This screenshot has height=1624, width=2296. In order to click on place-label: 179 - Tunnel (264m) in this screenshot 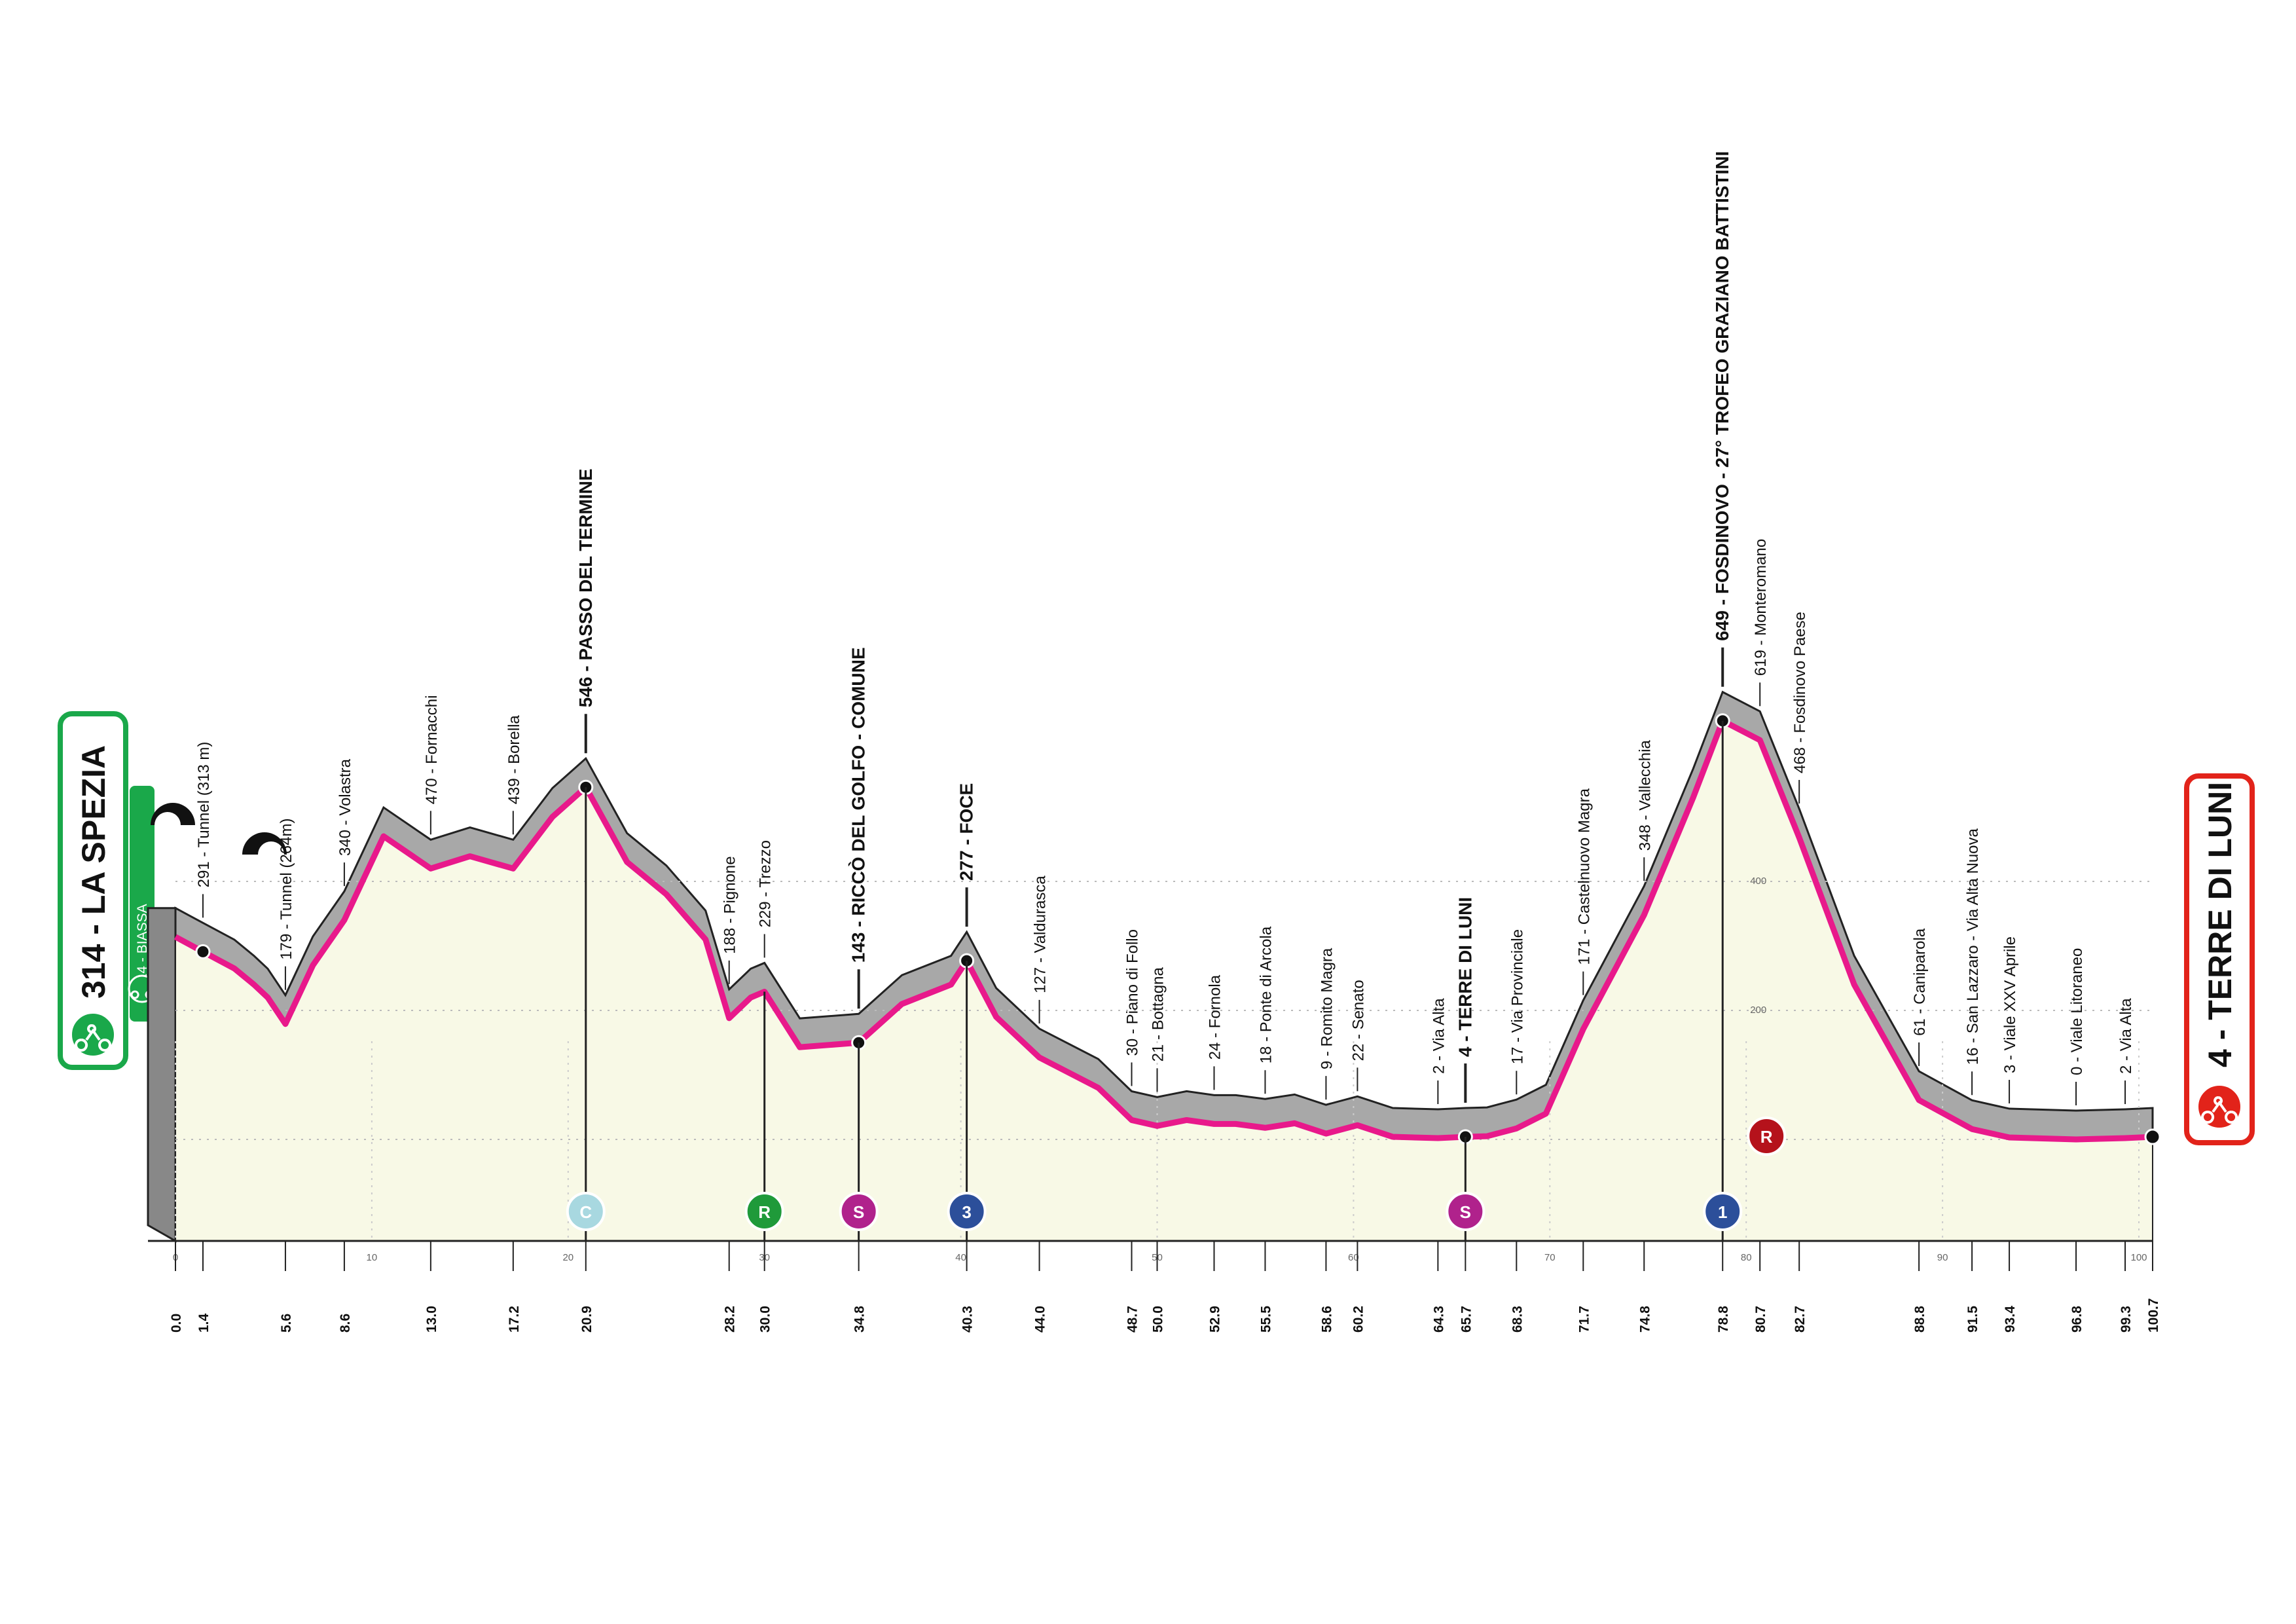, I will do `click(286, 889)`.